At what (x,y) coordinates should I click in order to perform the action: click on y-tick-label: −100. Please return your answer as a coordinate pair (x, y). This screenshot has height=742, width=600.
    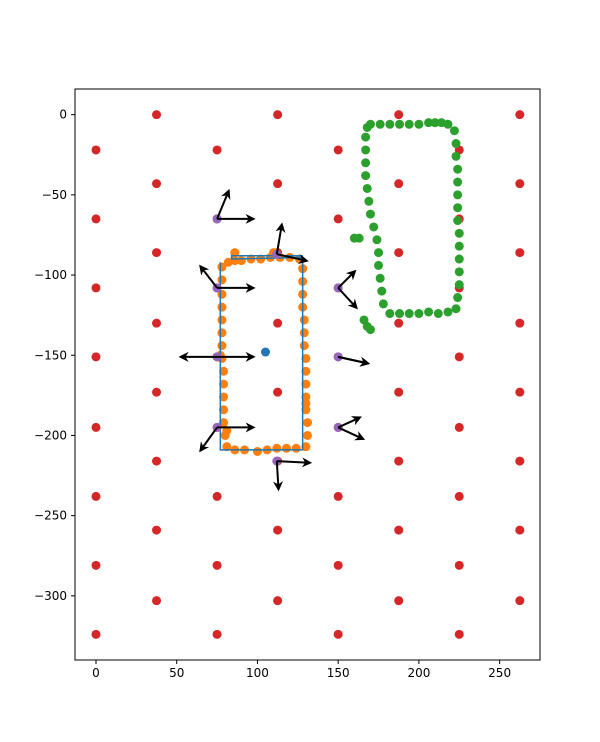
    Looking at the image, I should click on (50, 275).